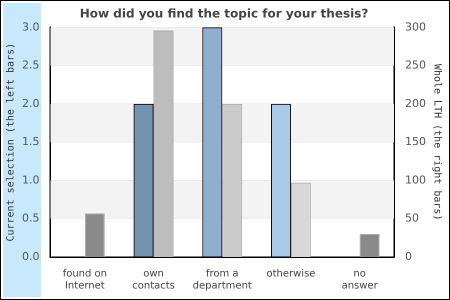 The image size is (450, 300). Describe the element at coordinates (415, 103) in the screenshot. I see `y2-tick-label: 200` at that location.